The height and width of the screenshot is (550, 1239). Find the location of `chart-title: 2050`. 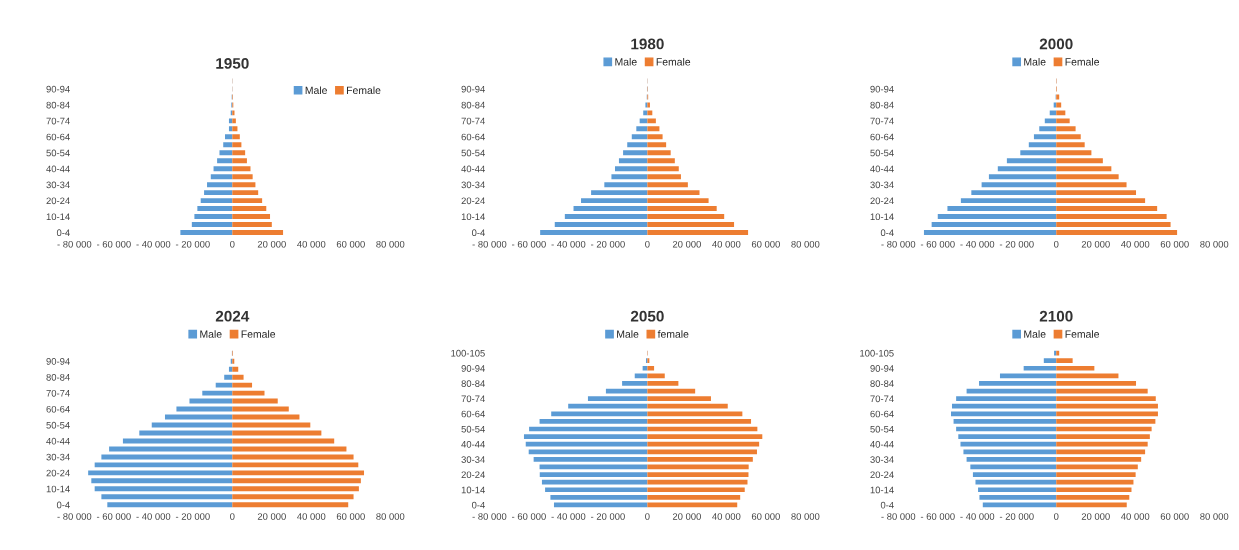

chart-title: 2050 is located at coordinates (647, 316).